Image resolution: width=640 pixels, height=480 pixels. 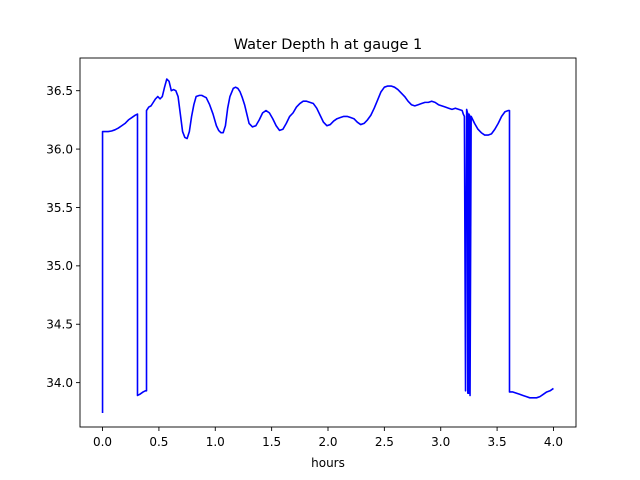 What do you see at coordinates (497, 442) in the screenshot?
I see `x-tick-label: 3.5` at bounding box center [497, 442].